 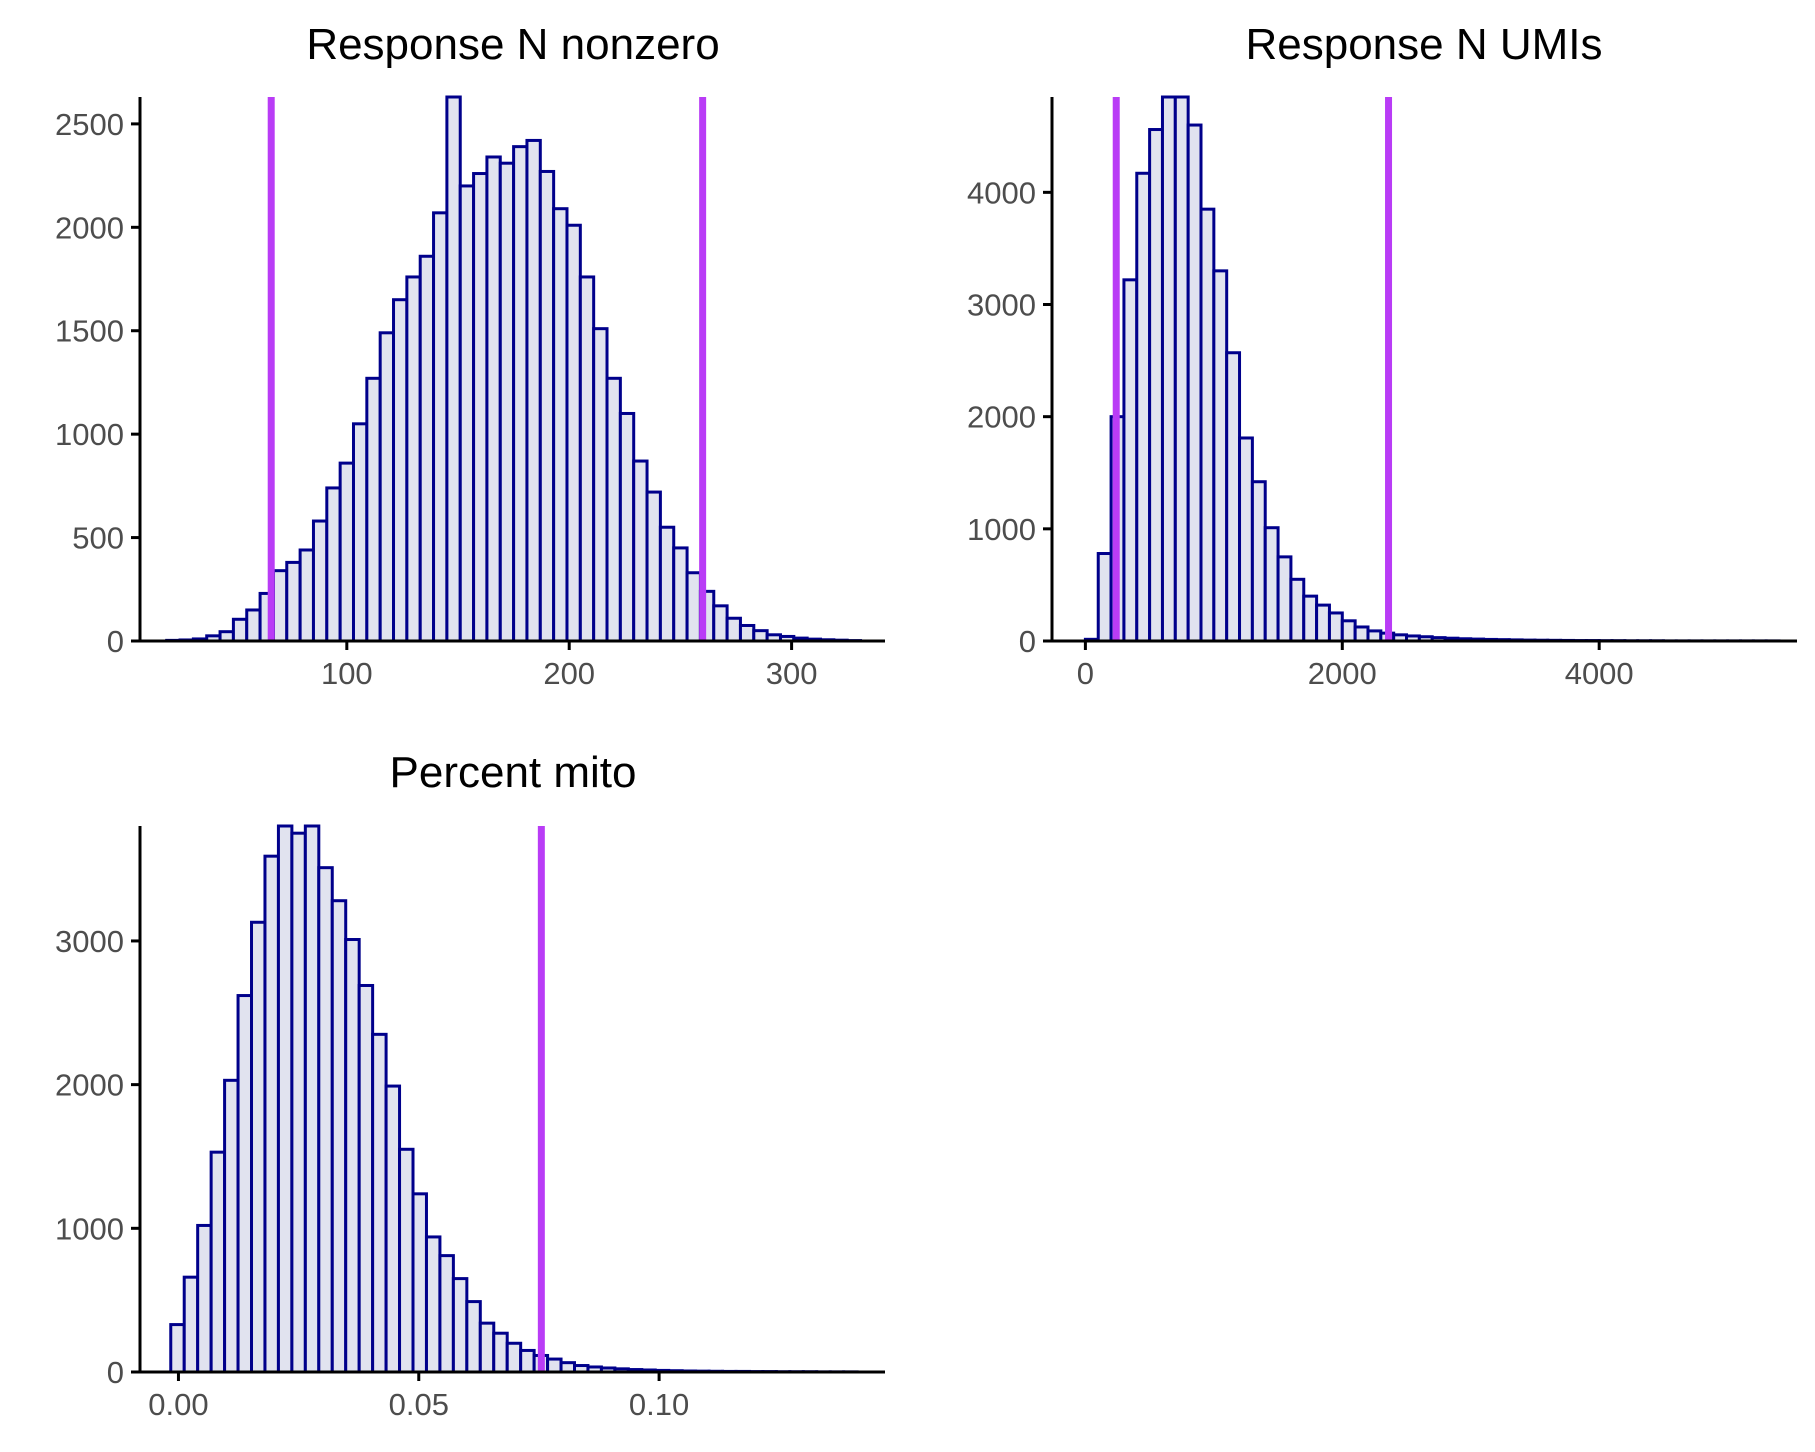 I want to click on x-tick-label: 300, so click(x=792, y=673).